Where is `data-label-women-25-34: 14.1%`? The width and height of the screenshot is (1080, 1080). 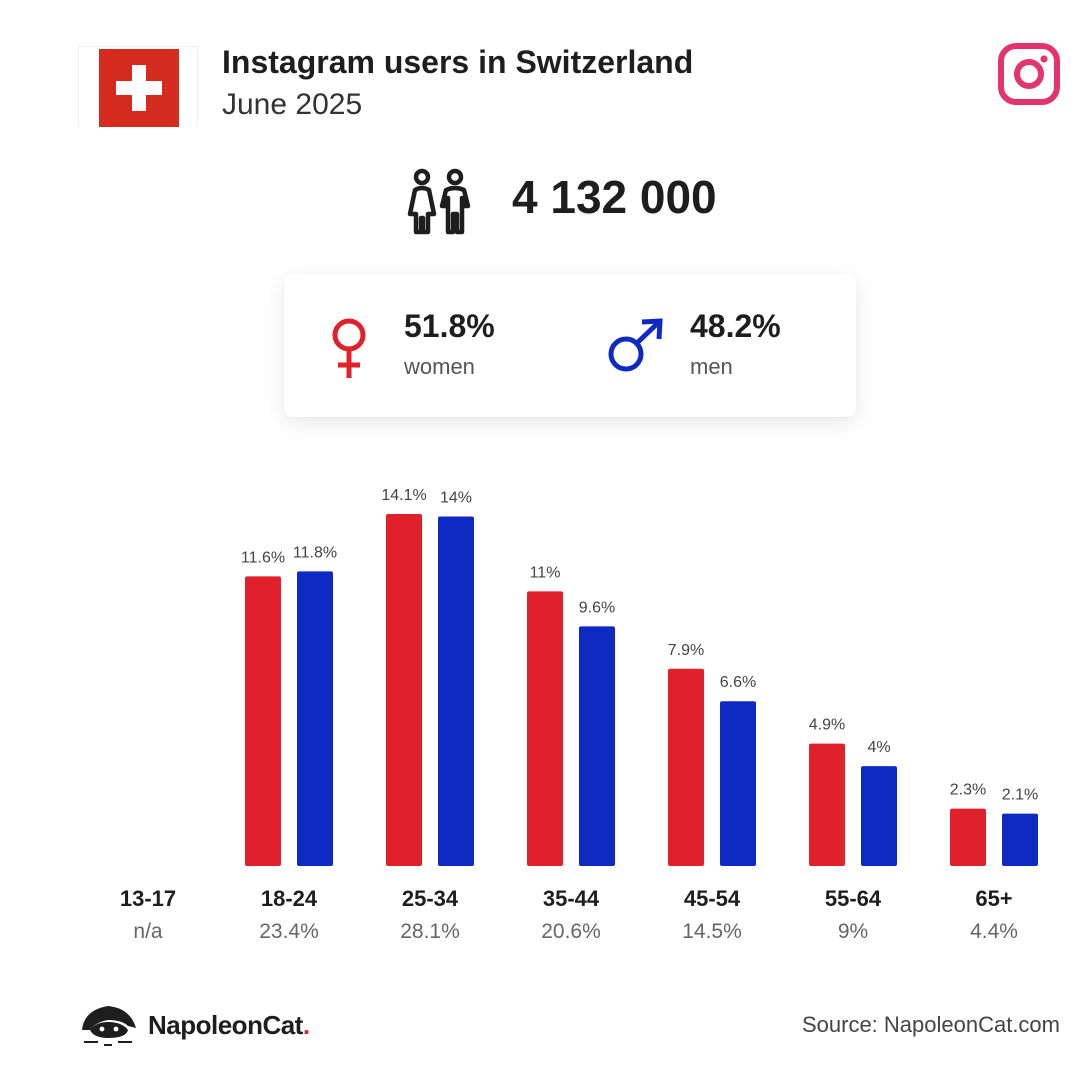
data-label-women-25-34: 14.1% is located at coordinates (403, 495).